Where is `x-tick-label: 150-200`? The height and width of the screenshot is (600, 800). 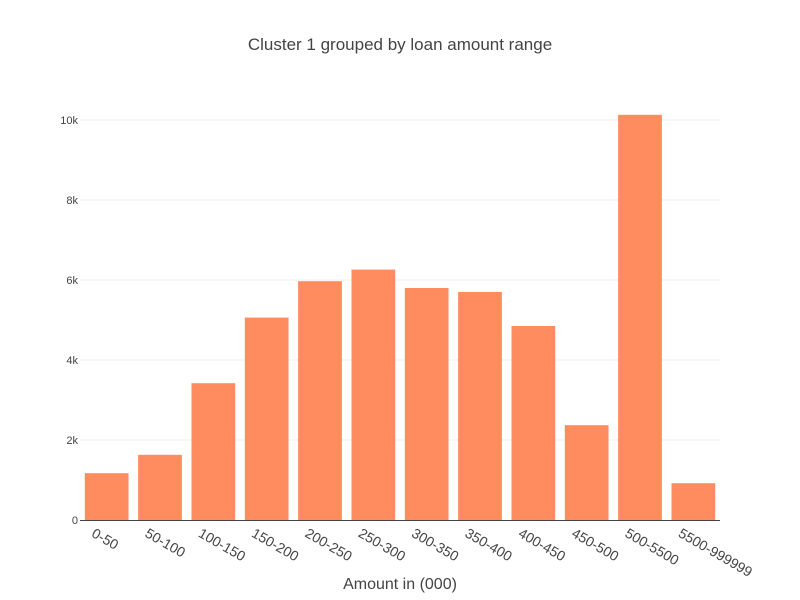
x-tick-label: 150-200 is located at coordinates (275, 545).